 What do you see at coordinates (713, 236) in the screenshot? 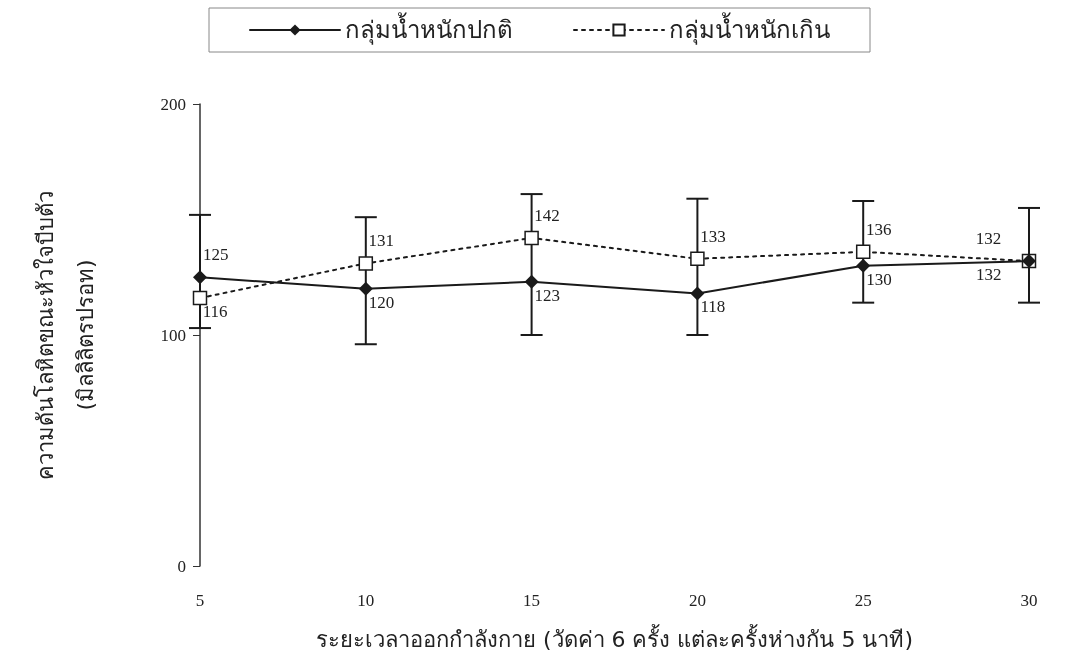
I see `data-label: 133` at bounding box center [713, 236].